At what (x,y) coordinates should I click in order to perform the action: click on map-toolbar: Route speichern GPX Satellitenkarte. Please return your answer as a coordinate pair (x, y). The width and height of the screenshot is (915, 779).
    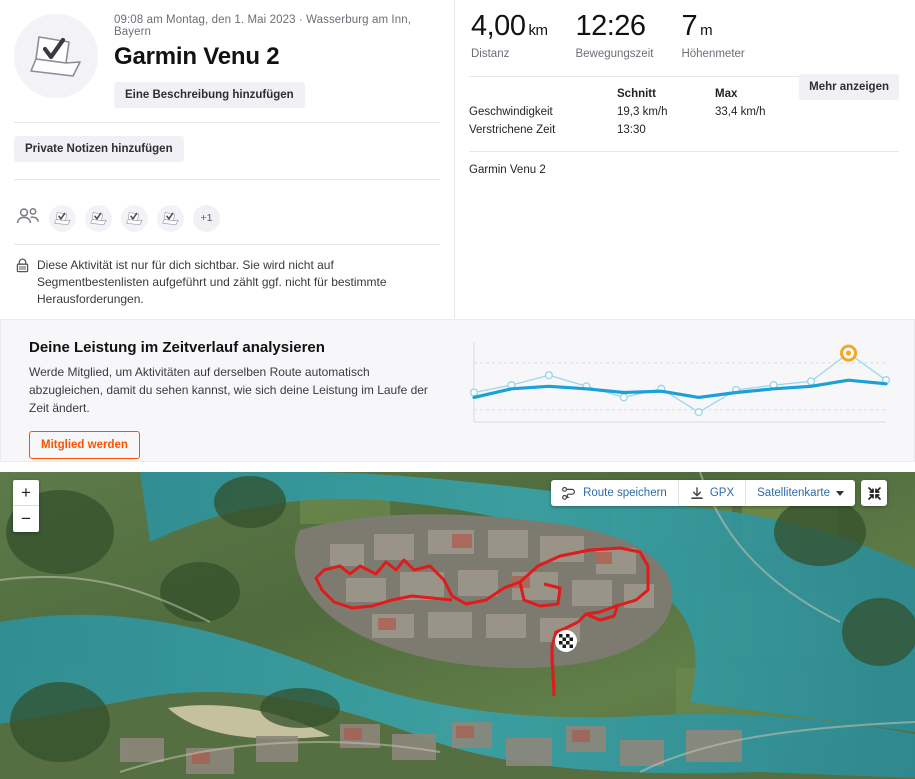
    Looking at the image, I should click on (719, 493).